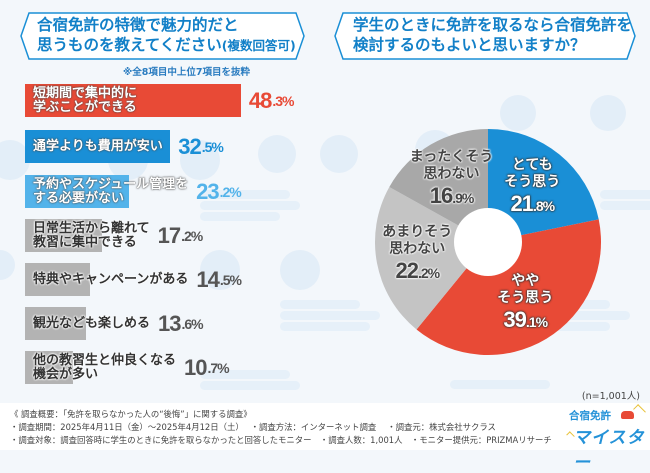  What do you see at coordinates (129, 45) in the screenshot?
I see `left-title-line2: 思うものを教えてください` at bounding box center [129, 45].